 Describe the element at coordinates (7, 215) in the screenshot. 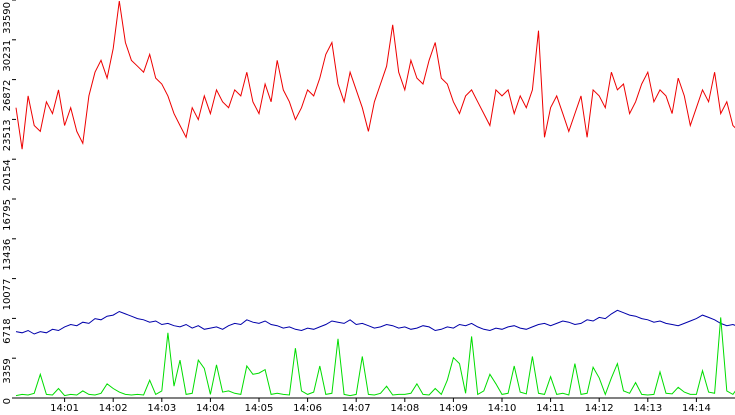

I see `y-tick-label: 16795` at that location.